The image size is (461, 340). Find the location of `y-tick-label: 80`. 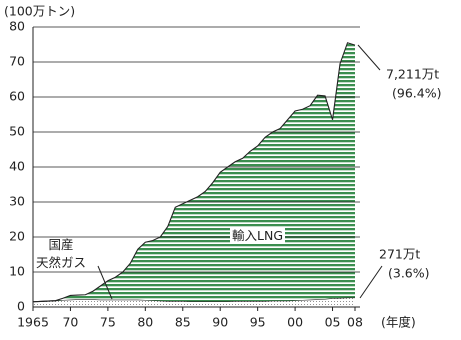

y-tick-label: 80 is located at coordinates (17, 26).